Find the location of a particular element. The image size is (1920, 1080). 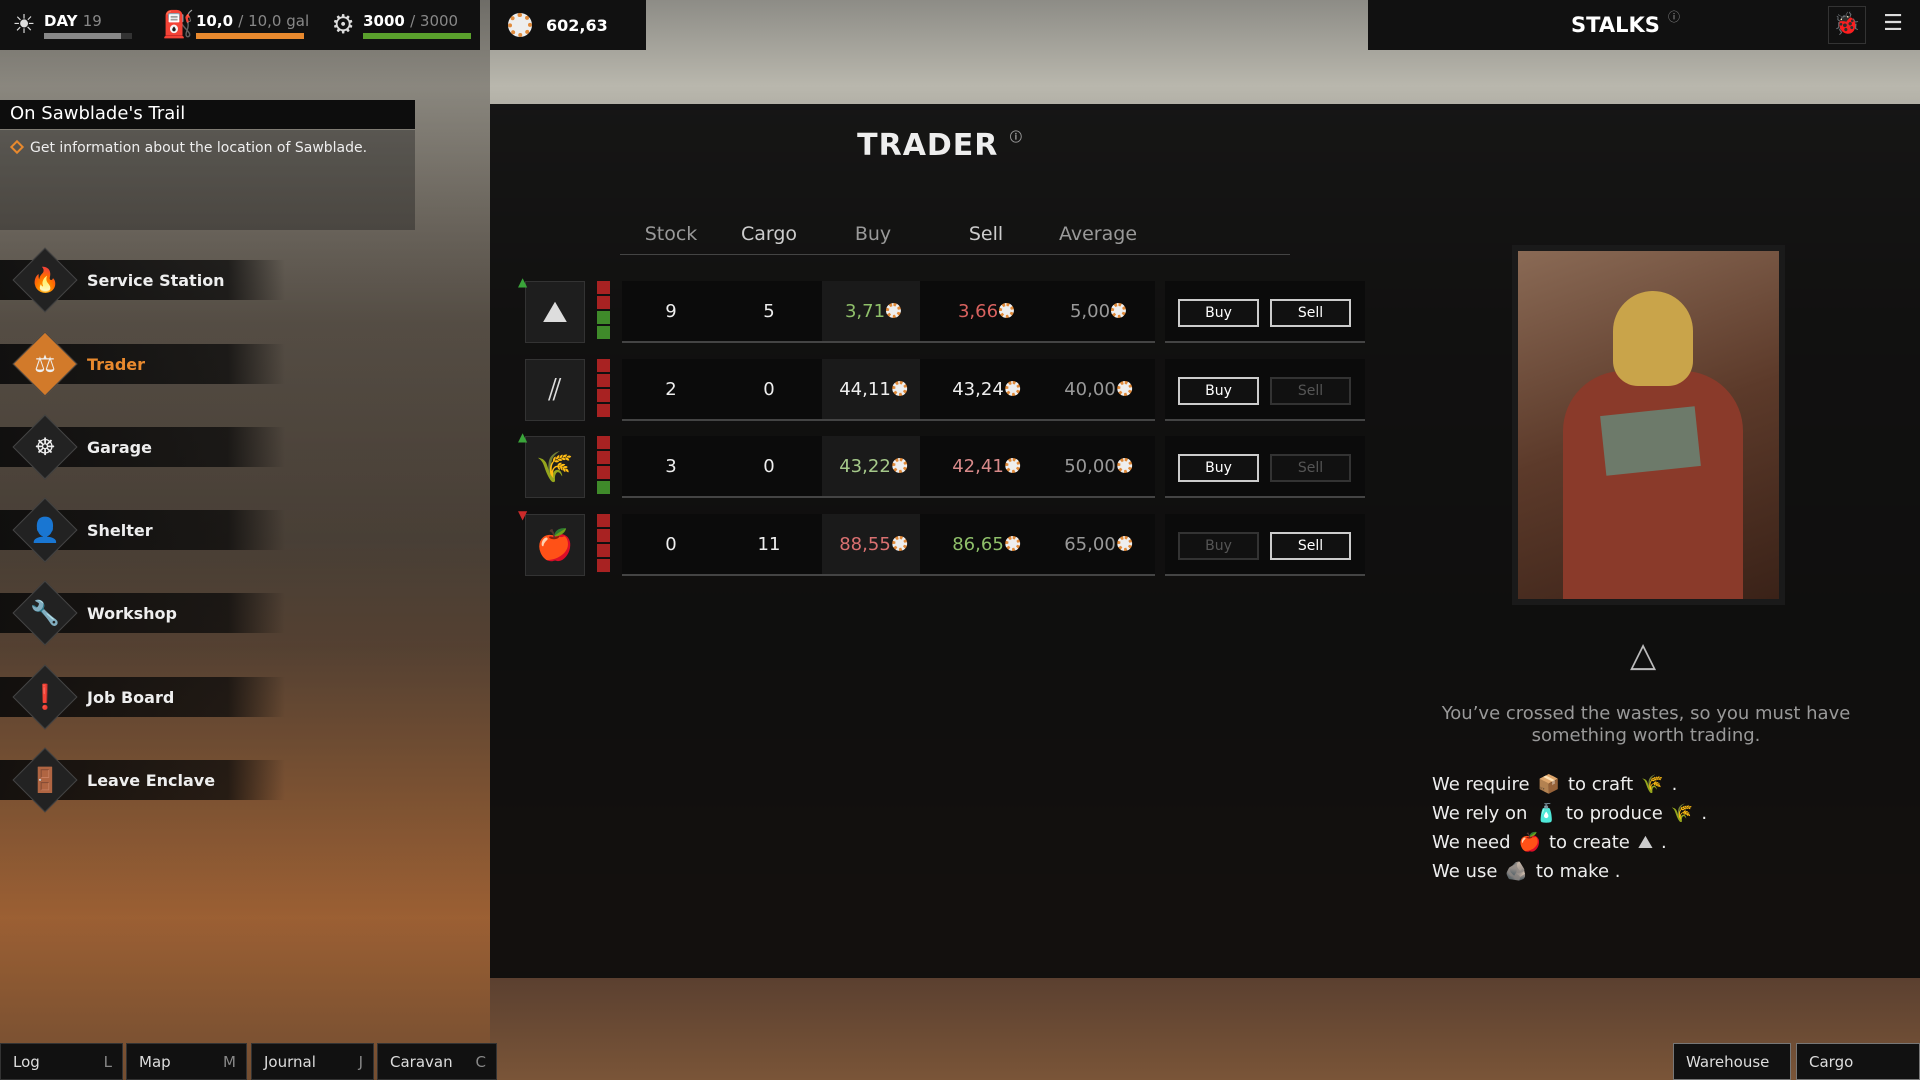

nav-service-station: 🔥 Service Station is located at coordinates (142, 280).